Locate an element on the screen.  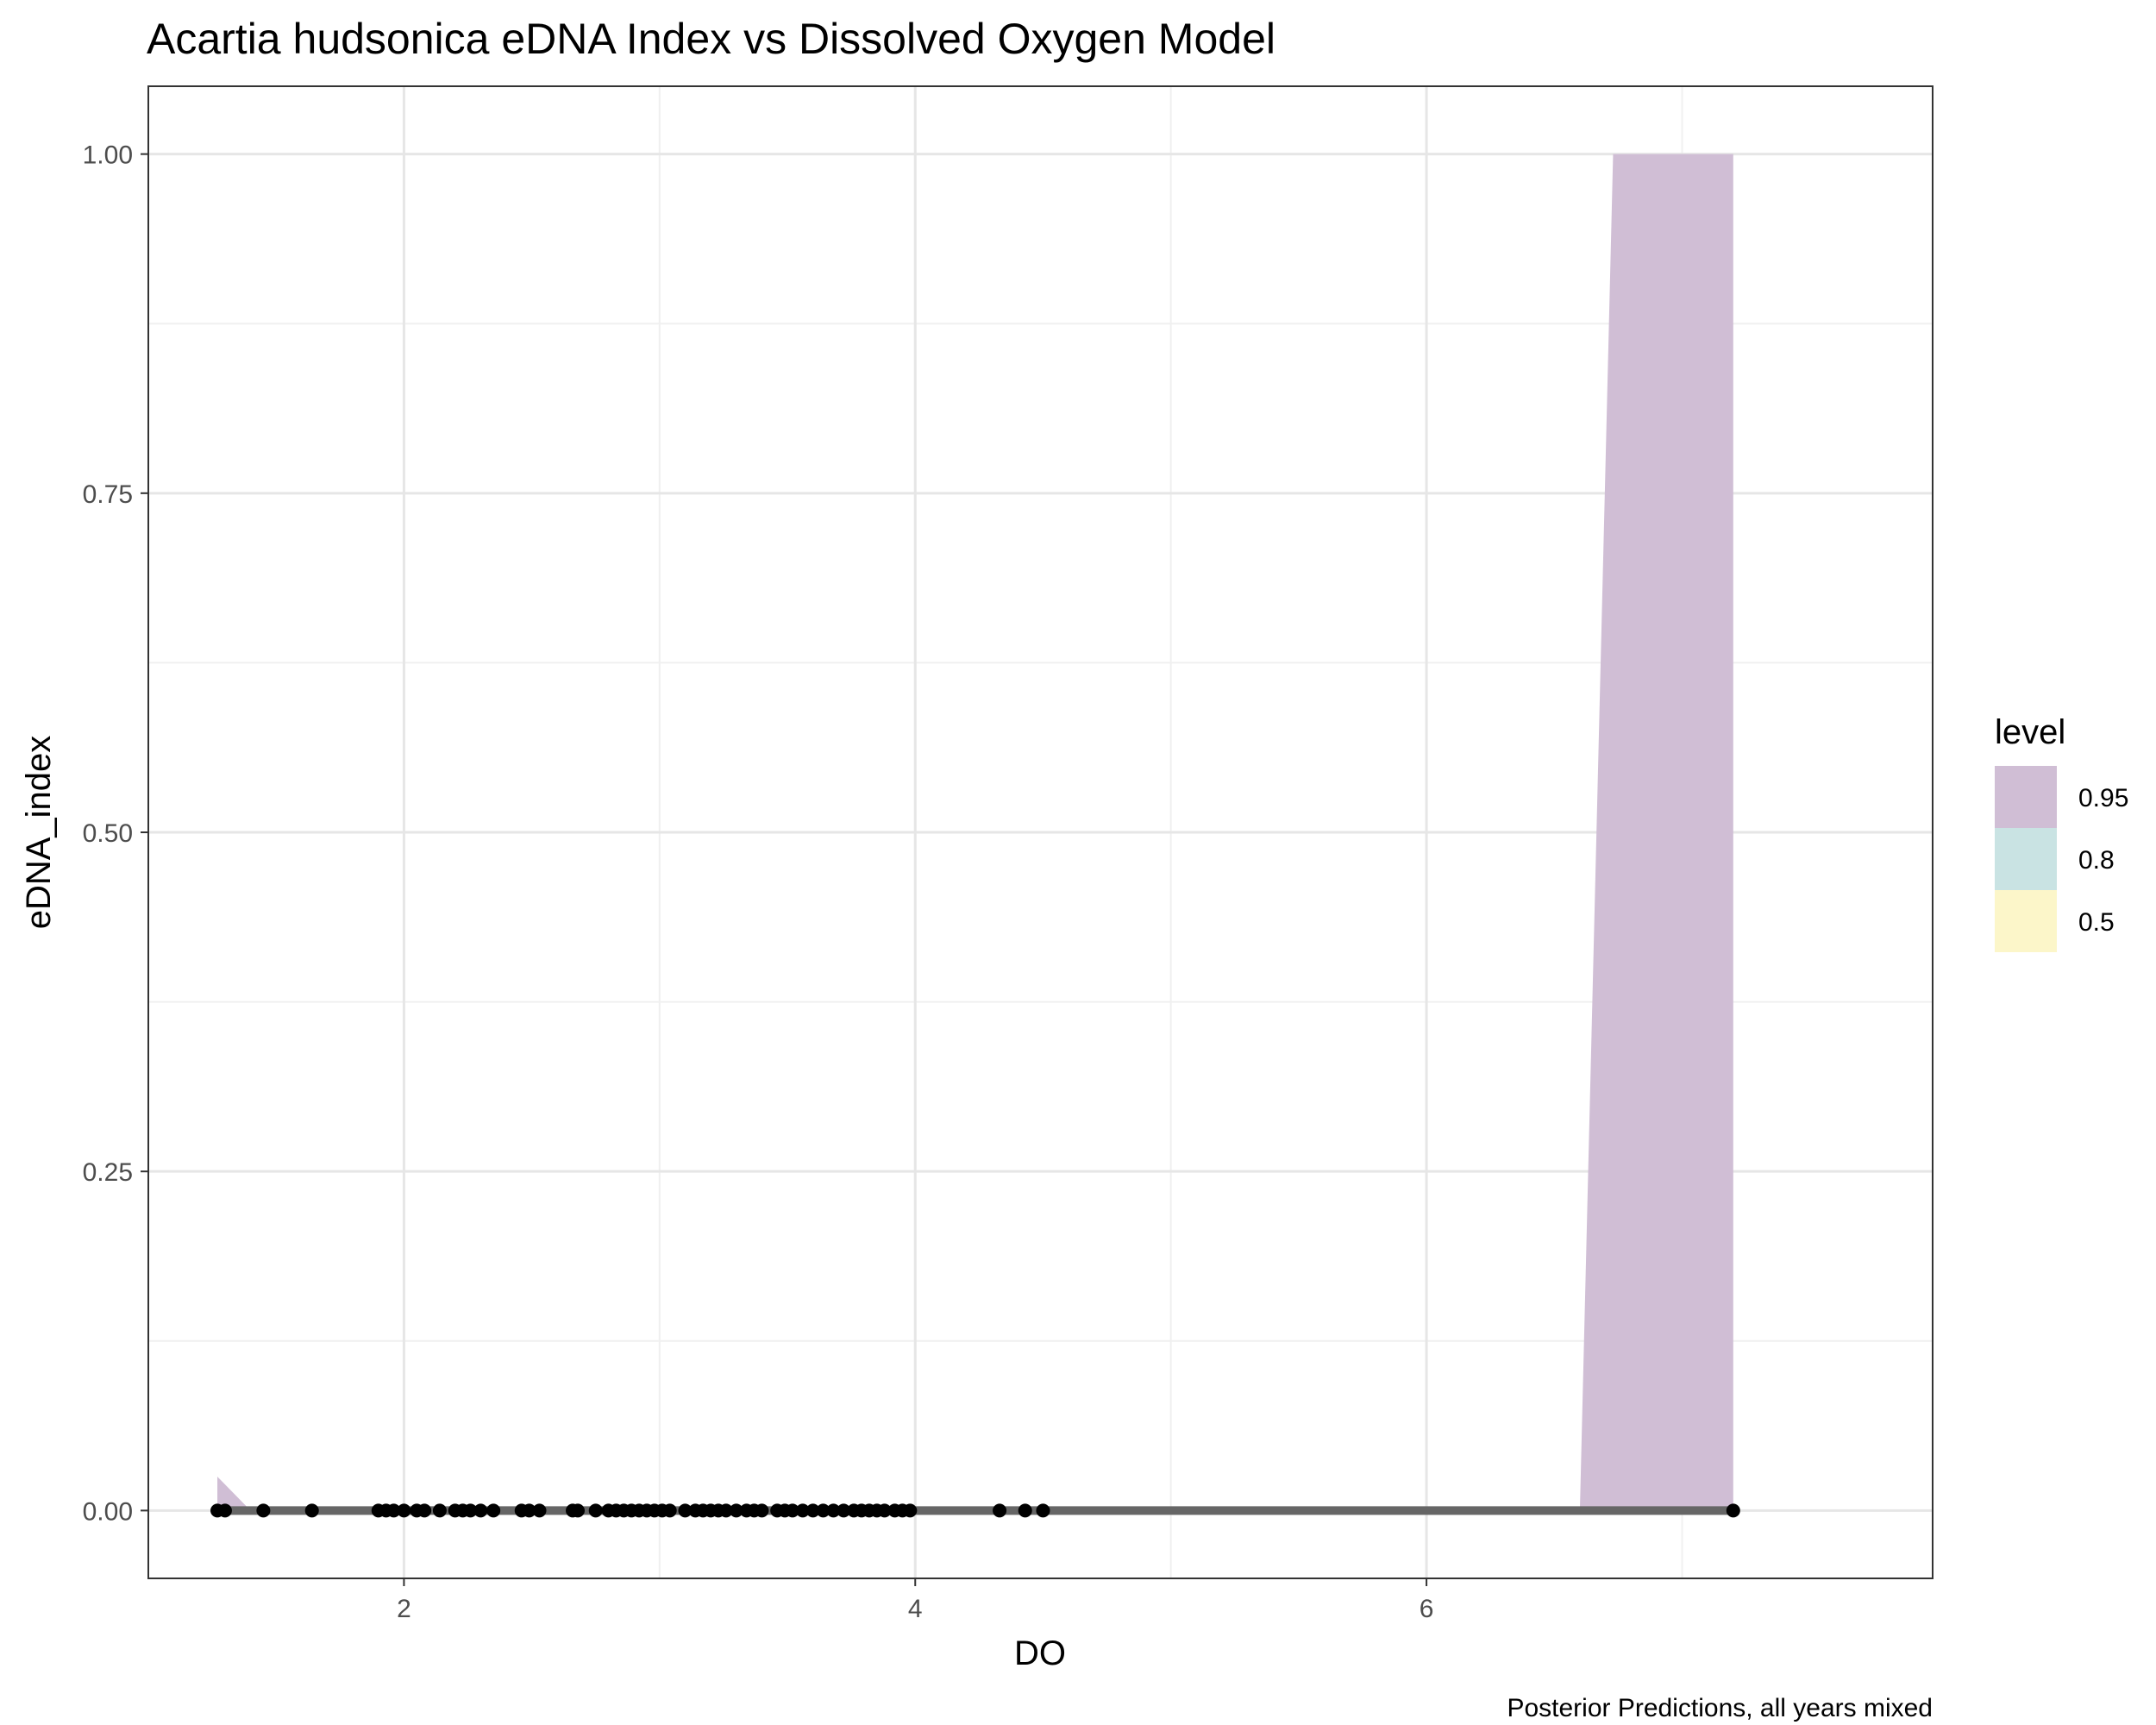
y-tick-label: 0.50 is located at coordinates (108, 833).